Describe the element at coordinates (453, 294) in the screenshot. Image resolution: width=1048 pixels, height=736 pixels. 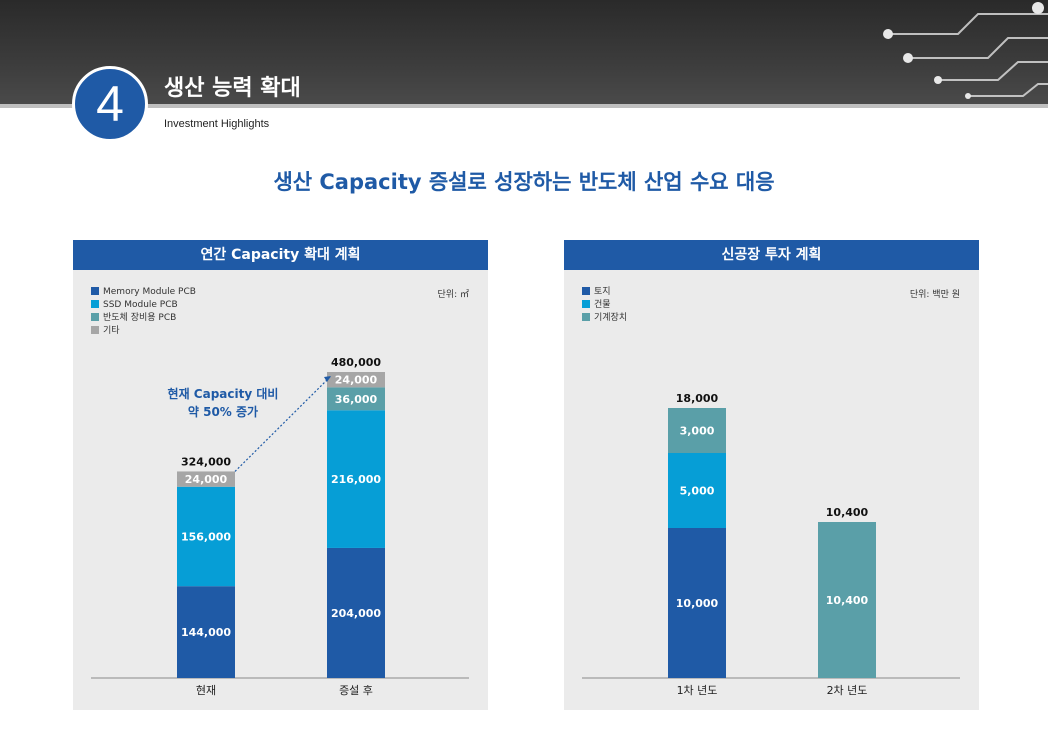
I see `unit-label: 단위: ㎡` at that location.